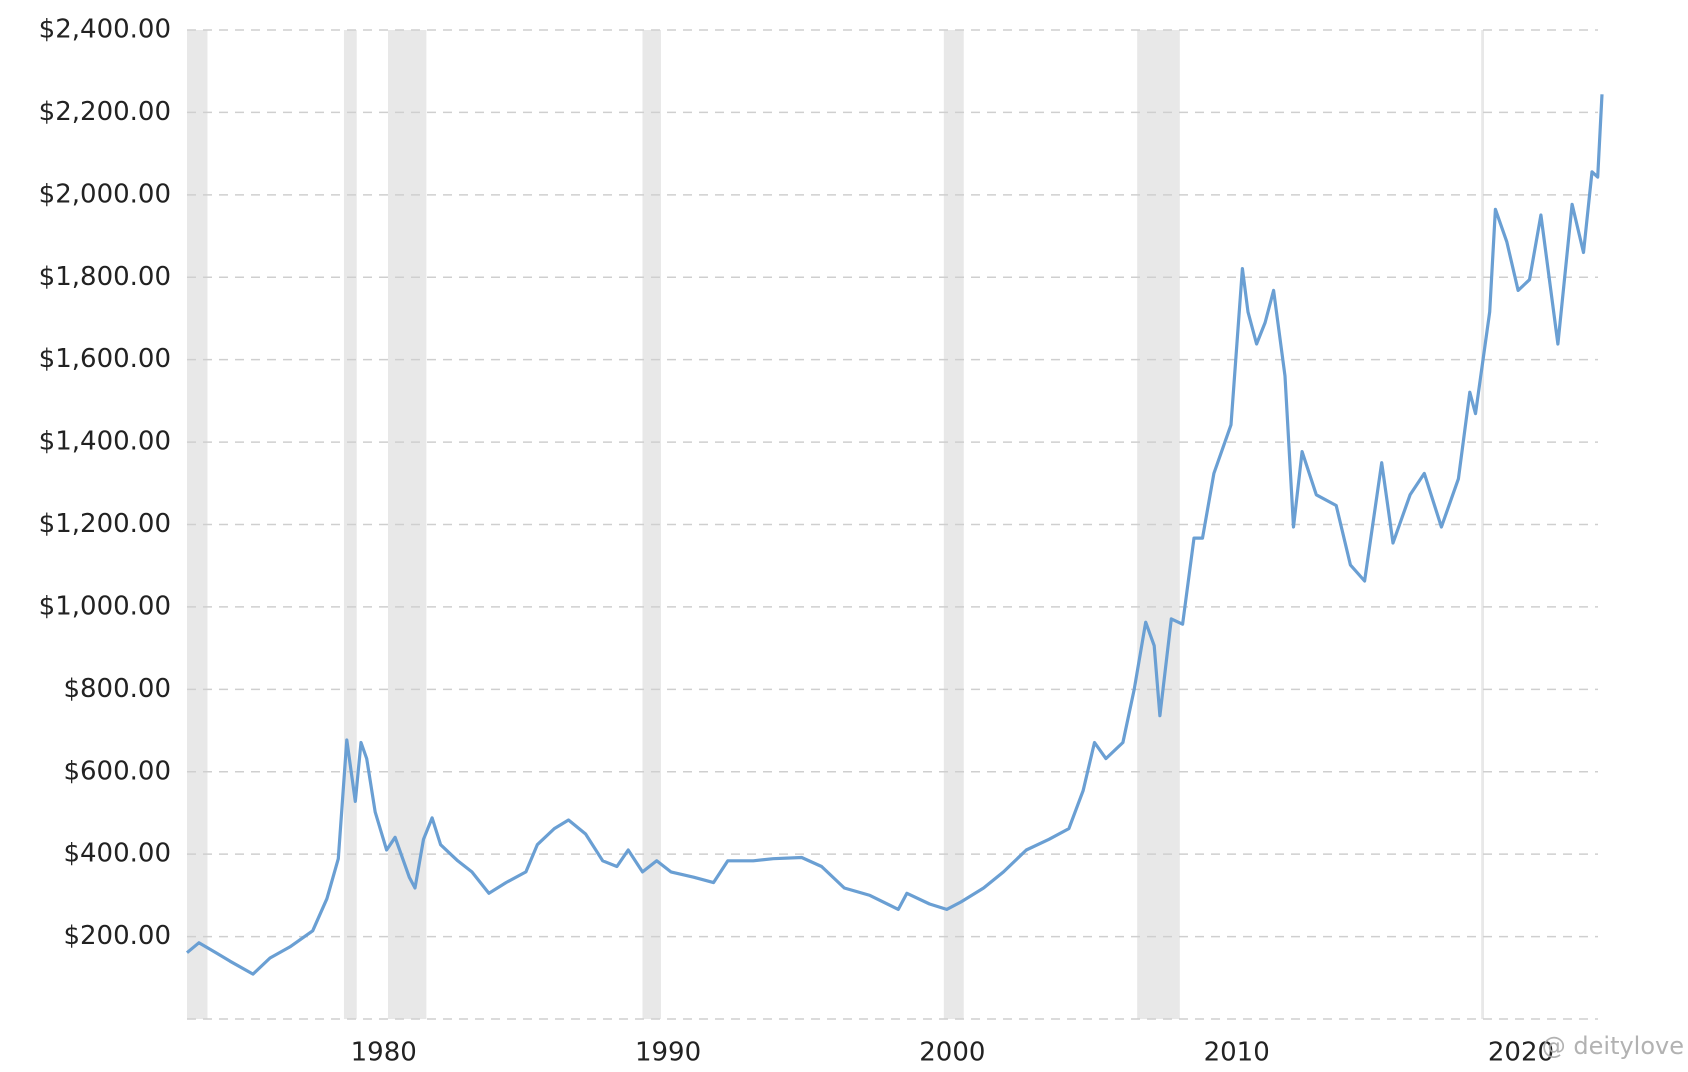 This screenshot has width=1688, height=1072. What do you see at coordinates (1237, 1053) in the screenshot?
I see `x-tick-label: 2010` at bounding box center [1237, 1053].